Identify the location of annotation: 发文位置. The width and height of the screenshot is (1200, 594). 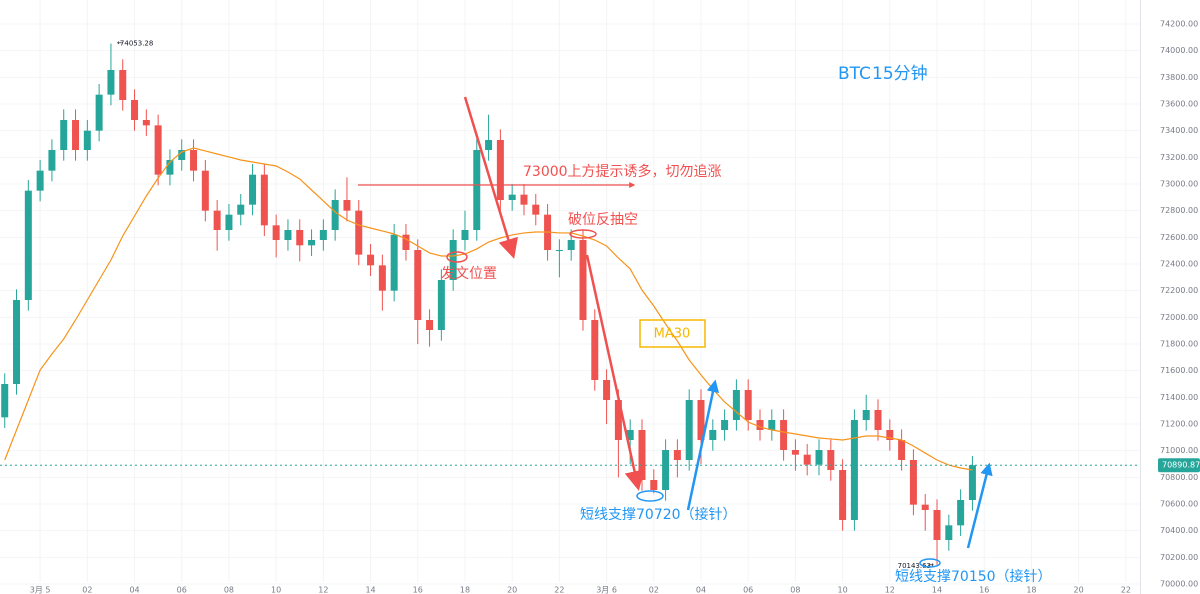
(469, 274).